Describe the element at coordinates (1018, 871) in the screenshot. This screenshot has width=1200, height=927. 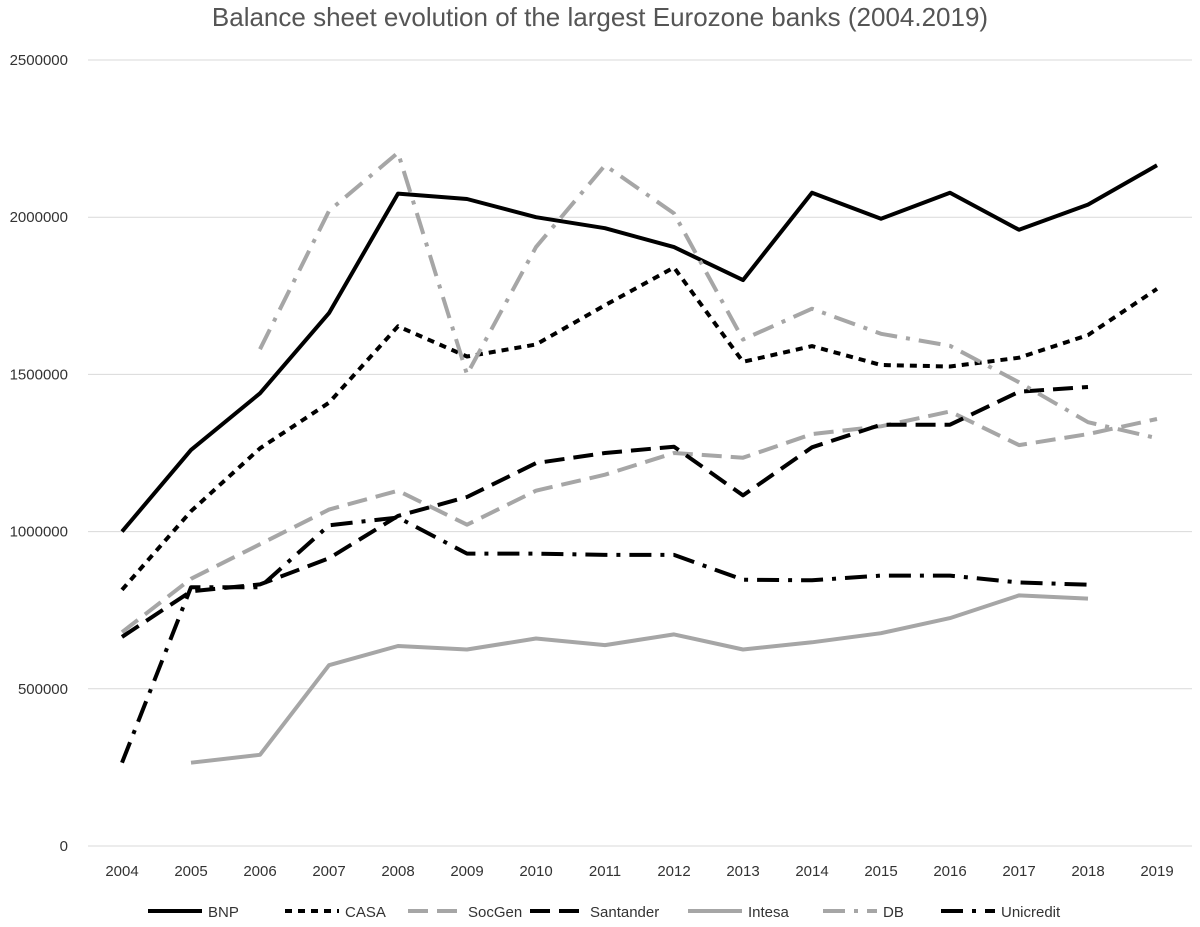
I see `x-tick-label: 2017` at that location.